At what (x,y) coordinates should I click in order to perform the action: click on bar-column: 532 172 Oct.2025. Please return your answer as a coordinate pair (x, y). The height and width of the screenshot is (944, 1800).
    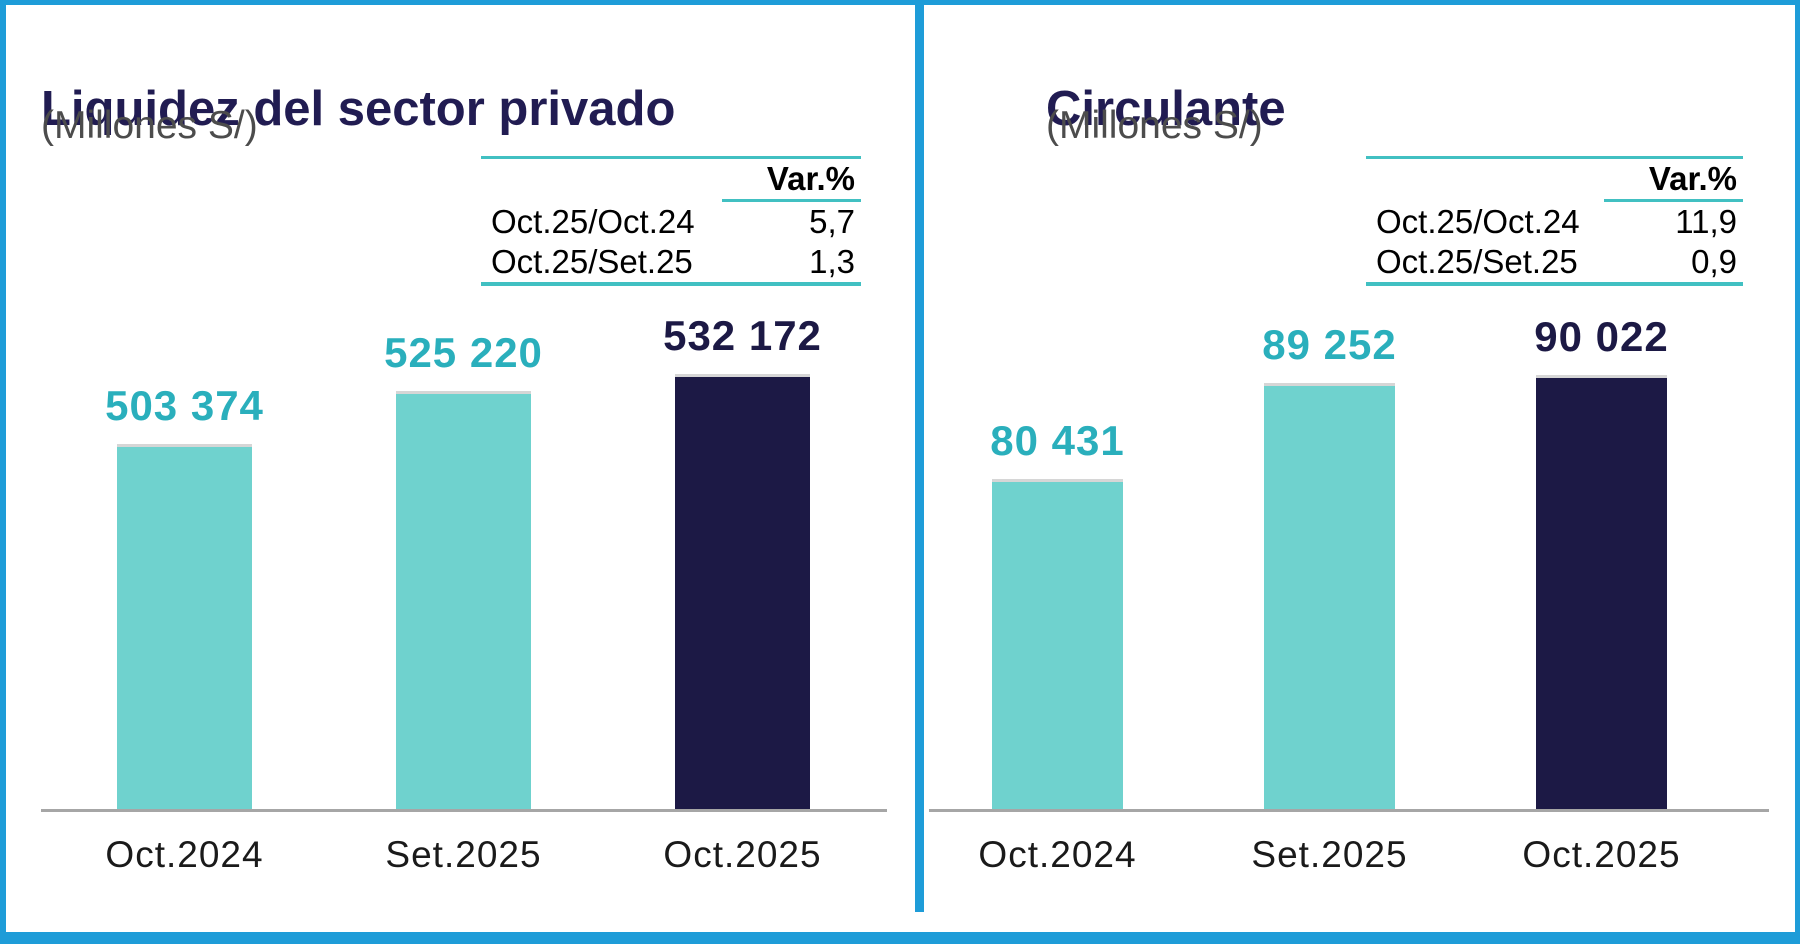
    Looking at the image, I should click on (742, 593).